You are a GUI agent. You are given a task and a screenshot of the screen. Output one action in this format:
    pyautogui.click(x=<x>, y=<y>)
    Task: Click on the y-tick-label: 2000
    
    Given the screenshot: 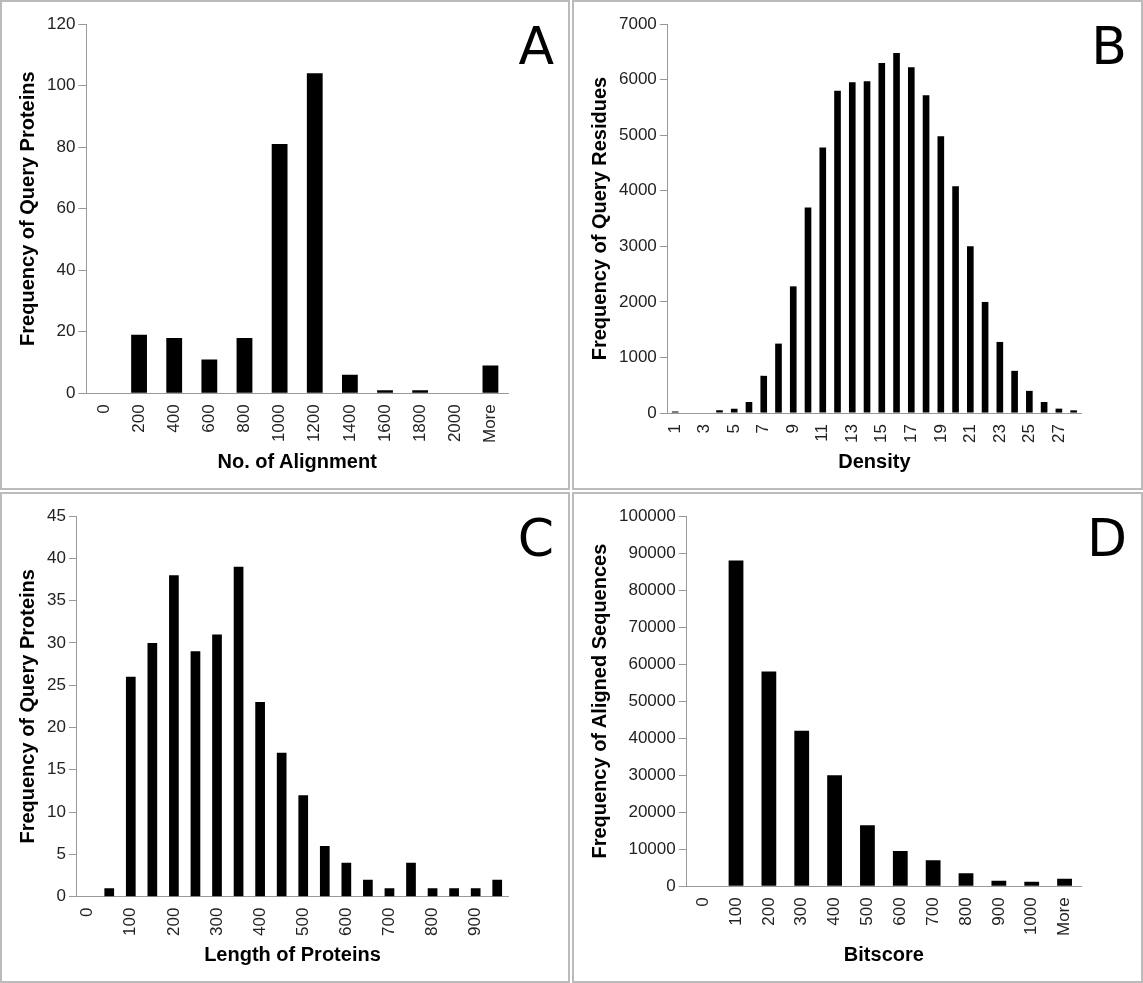 What is the action you would take?
    pyautogui.click(x=637, y=301)
    